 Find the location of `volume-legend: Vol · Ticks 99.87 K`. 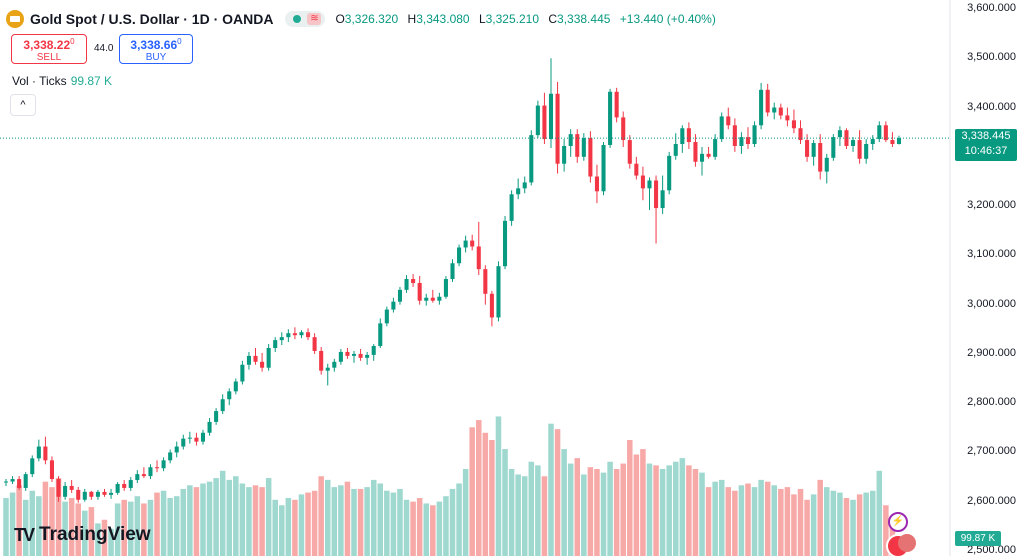

volume-legend: Vol · Ticks 99.87 K is located at coordinates (62, 81).